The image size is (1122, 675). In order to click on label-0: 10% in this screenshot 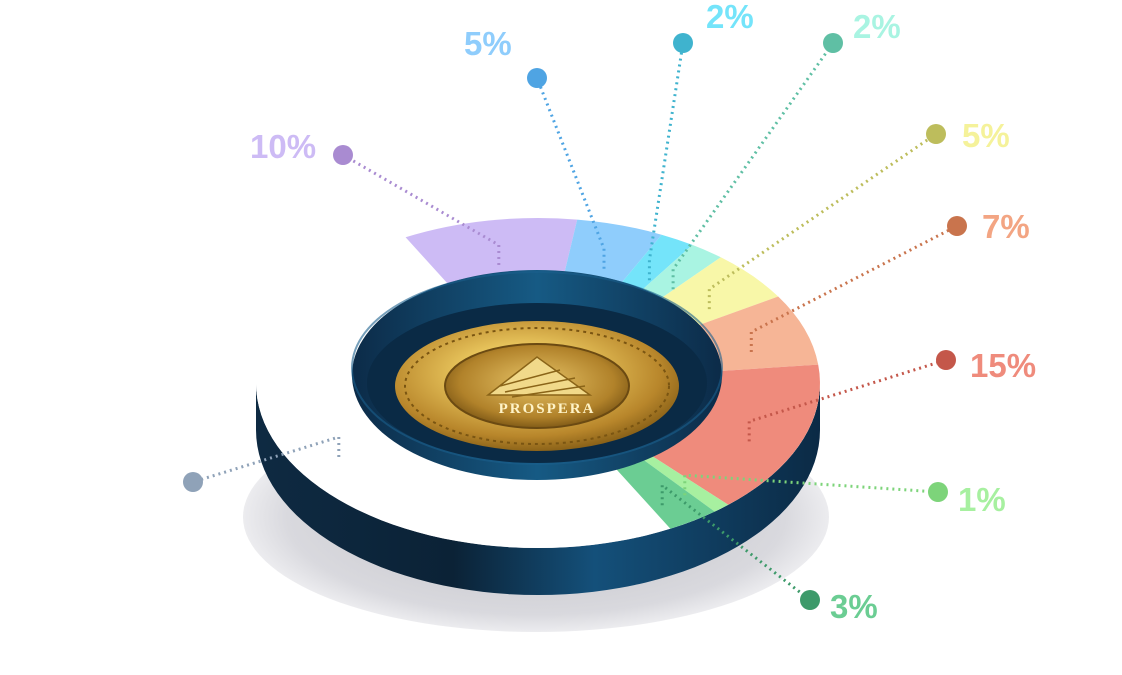, I will do `click(283, 146)`.